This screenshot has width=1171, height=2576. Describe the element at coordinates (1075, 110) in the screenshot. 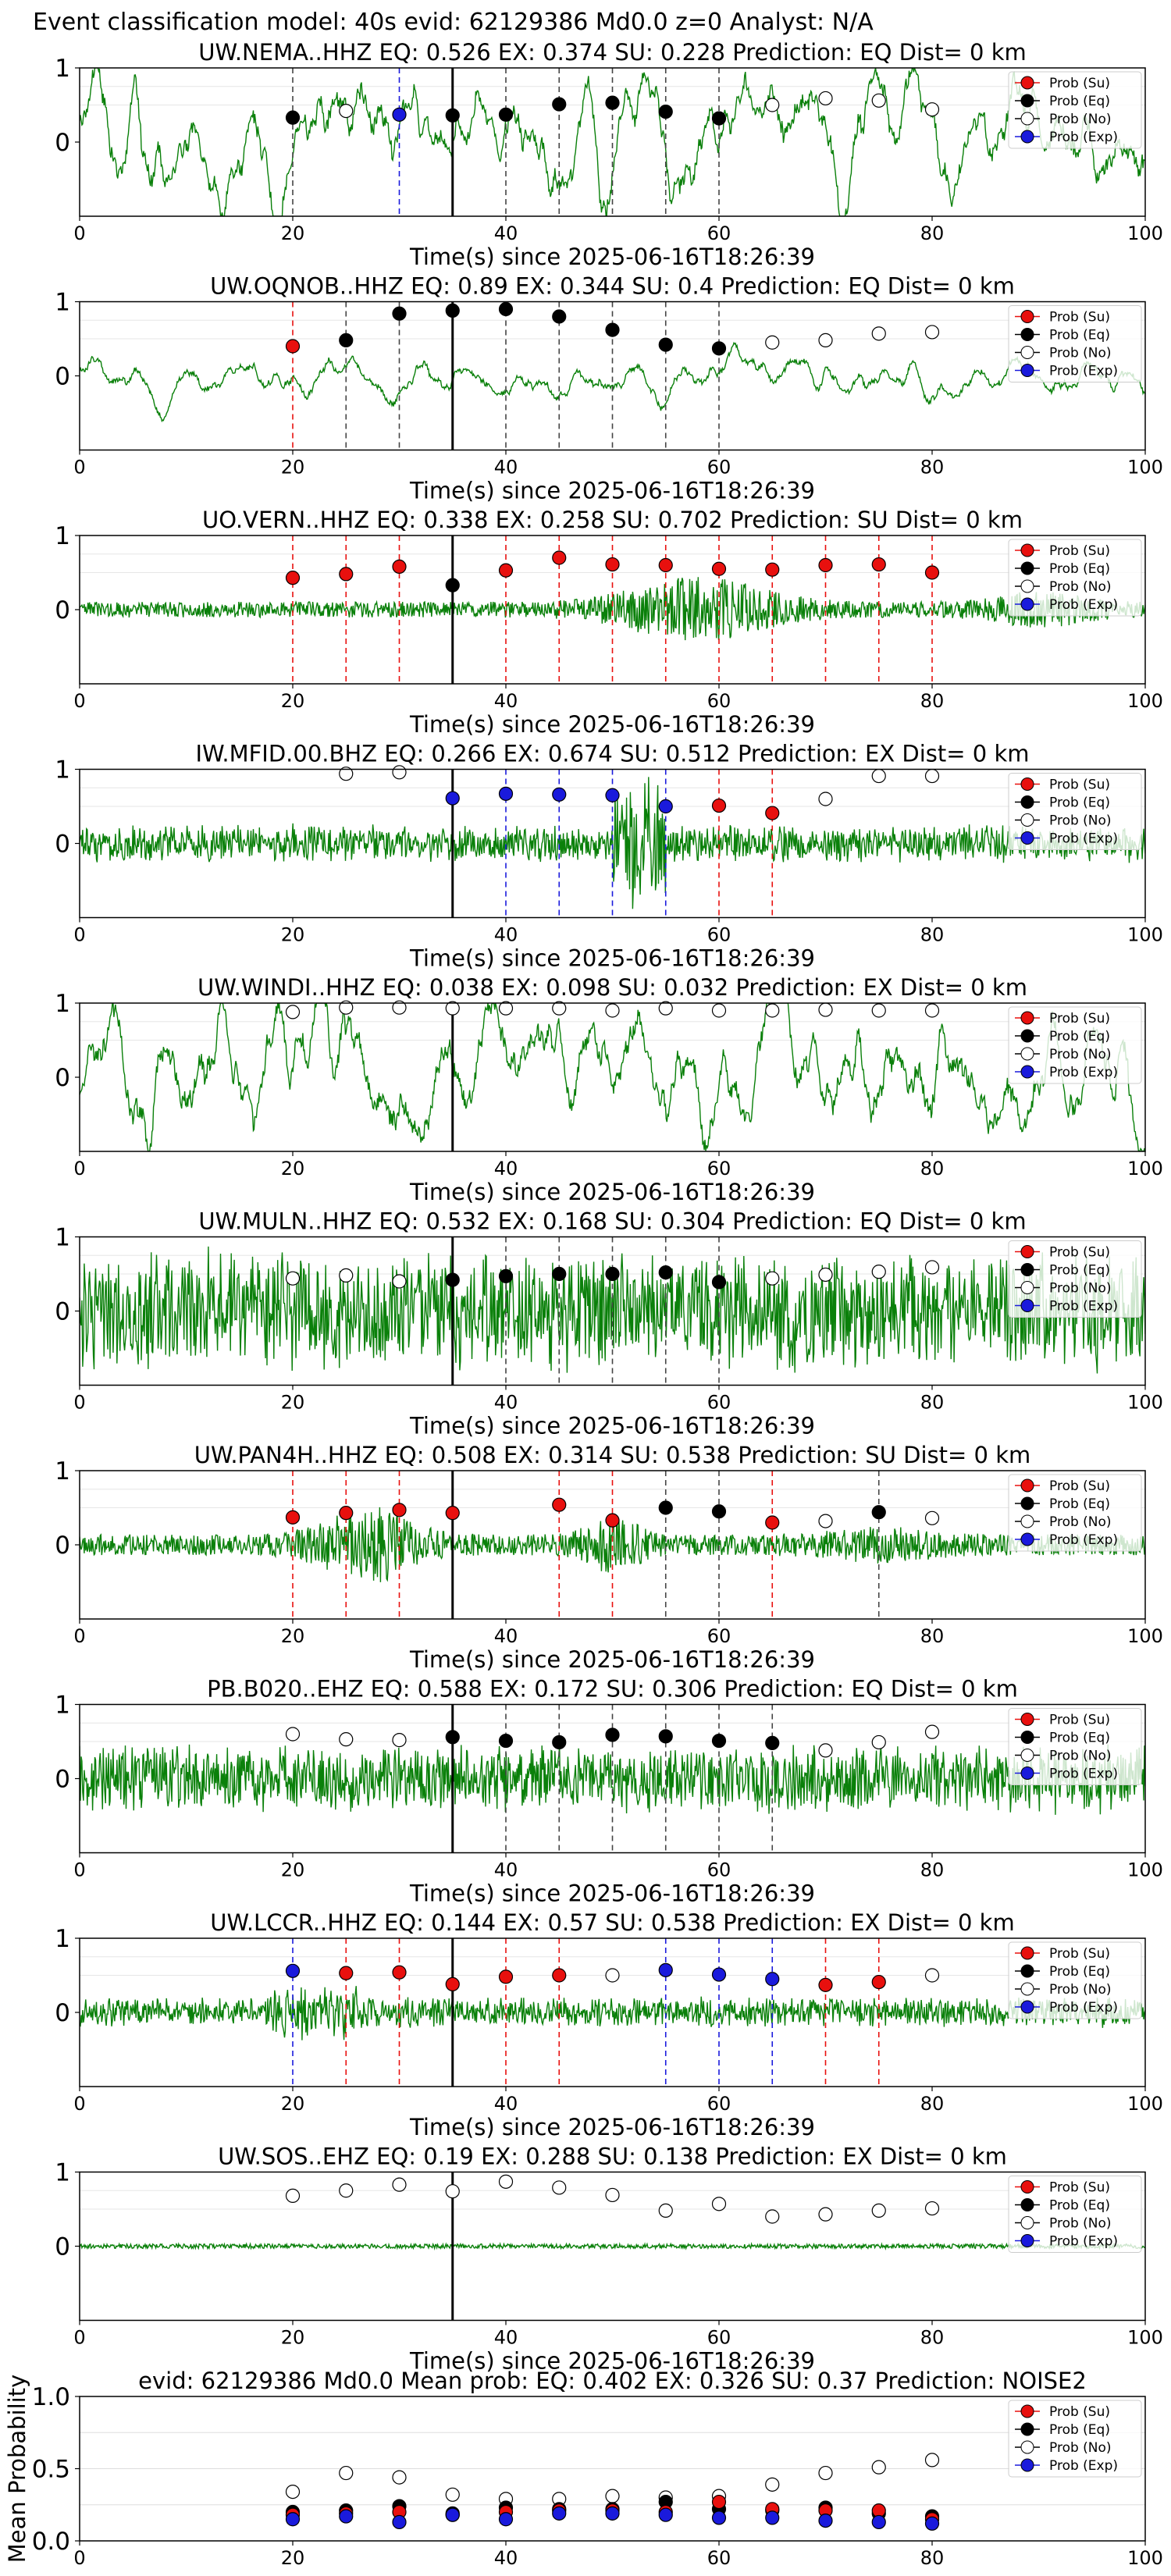

I see `legend: Prob (Su) Prob (Eq) Prob (No) Prob (Exp)` at that location.